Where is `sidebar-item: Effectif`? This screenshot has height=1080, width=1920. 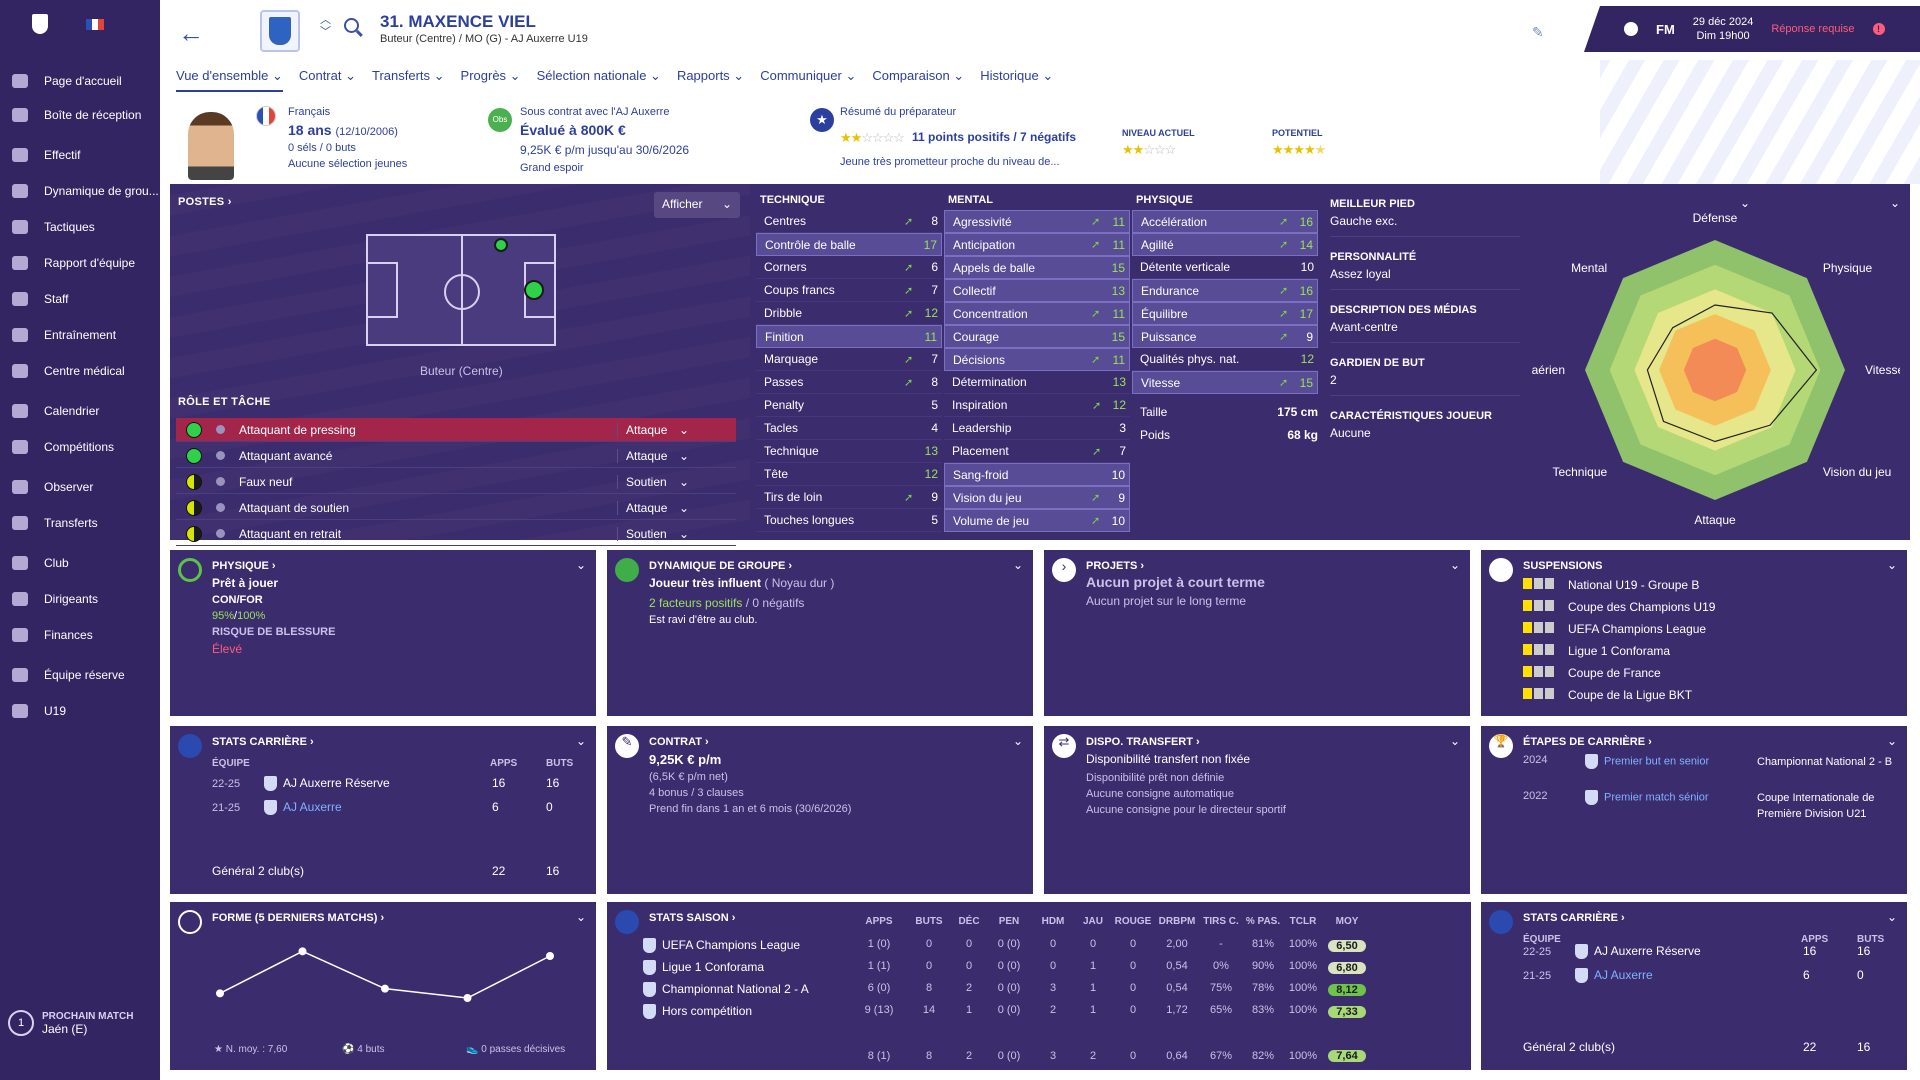 sidebar-item: Effectif is located at coordinates (80, 155).